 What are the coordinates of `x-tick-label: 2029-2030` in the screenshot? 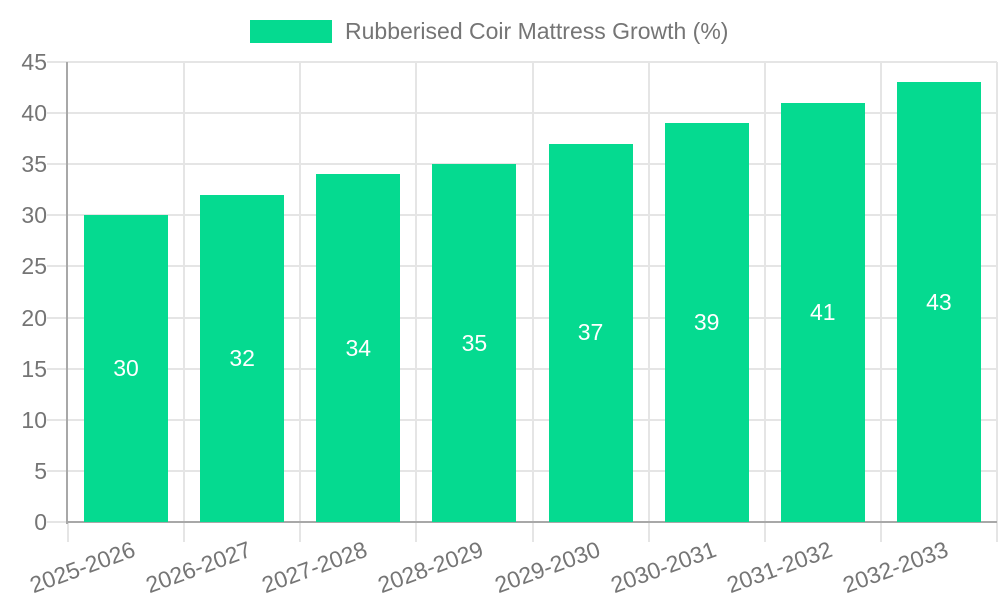 It's located at (547, 567).